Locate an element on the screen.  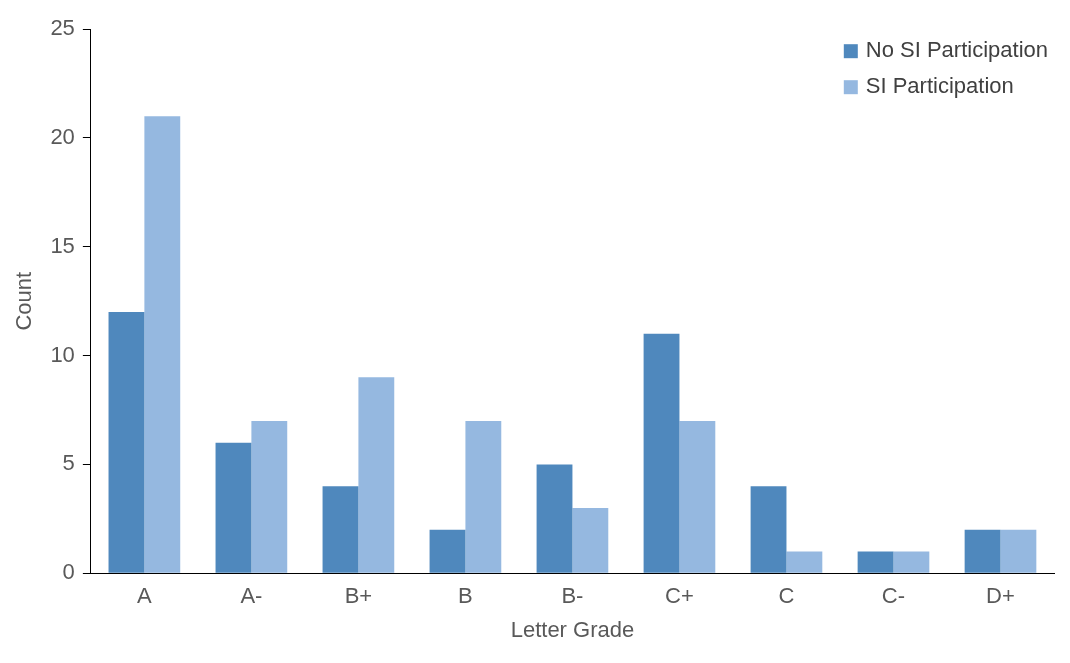
y-tick-label: 5 is located at coordinates (68, 463).